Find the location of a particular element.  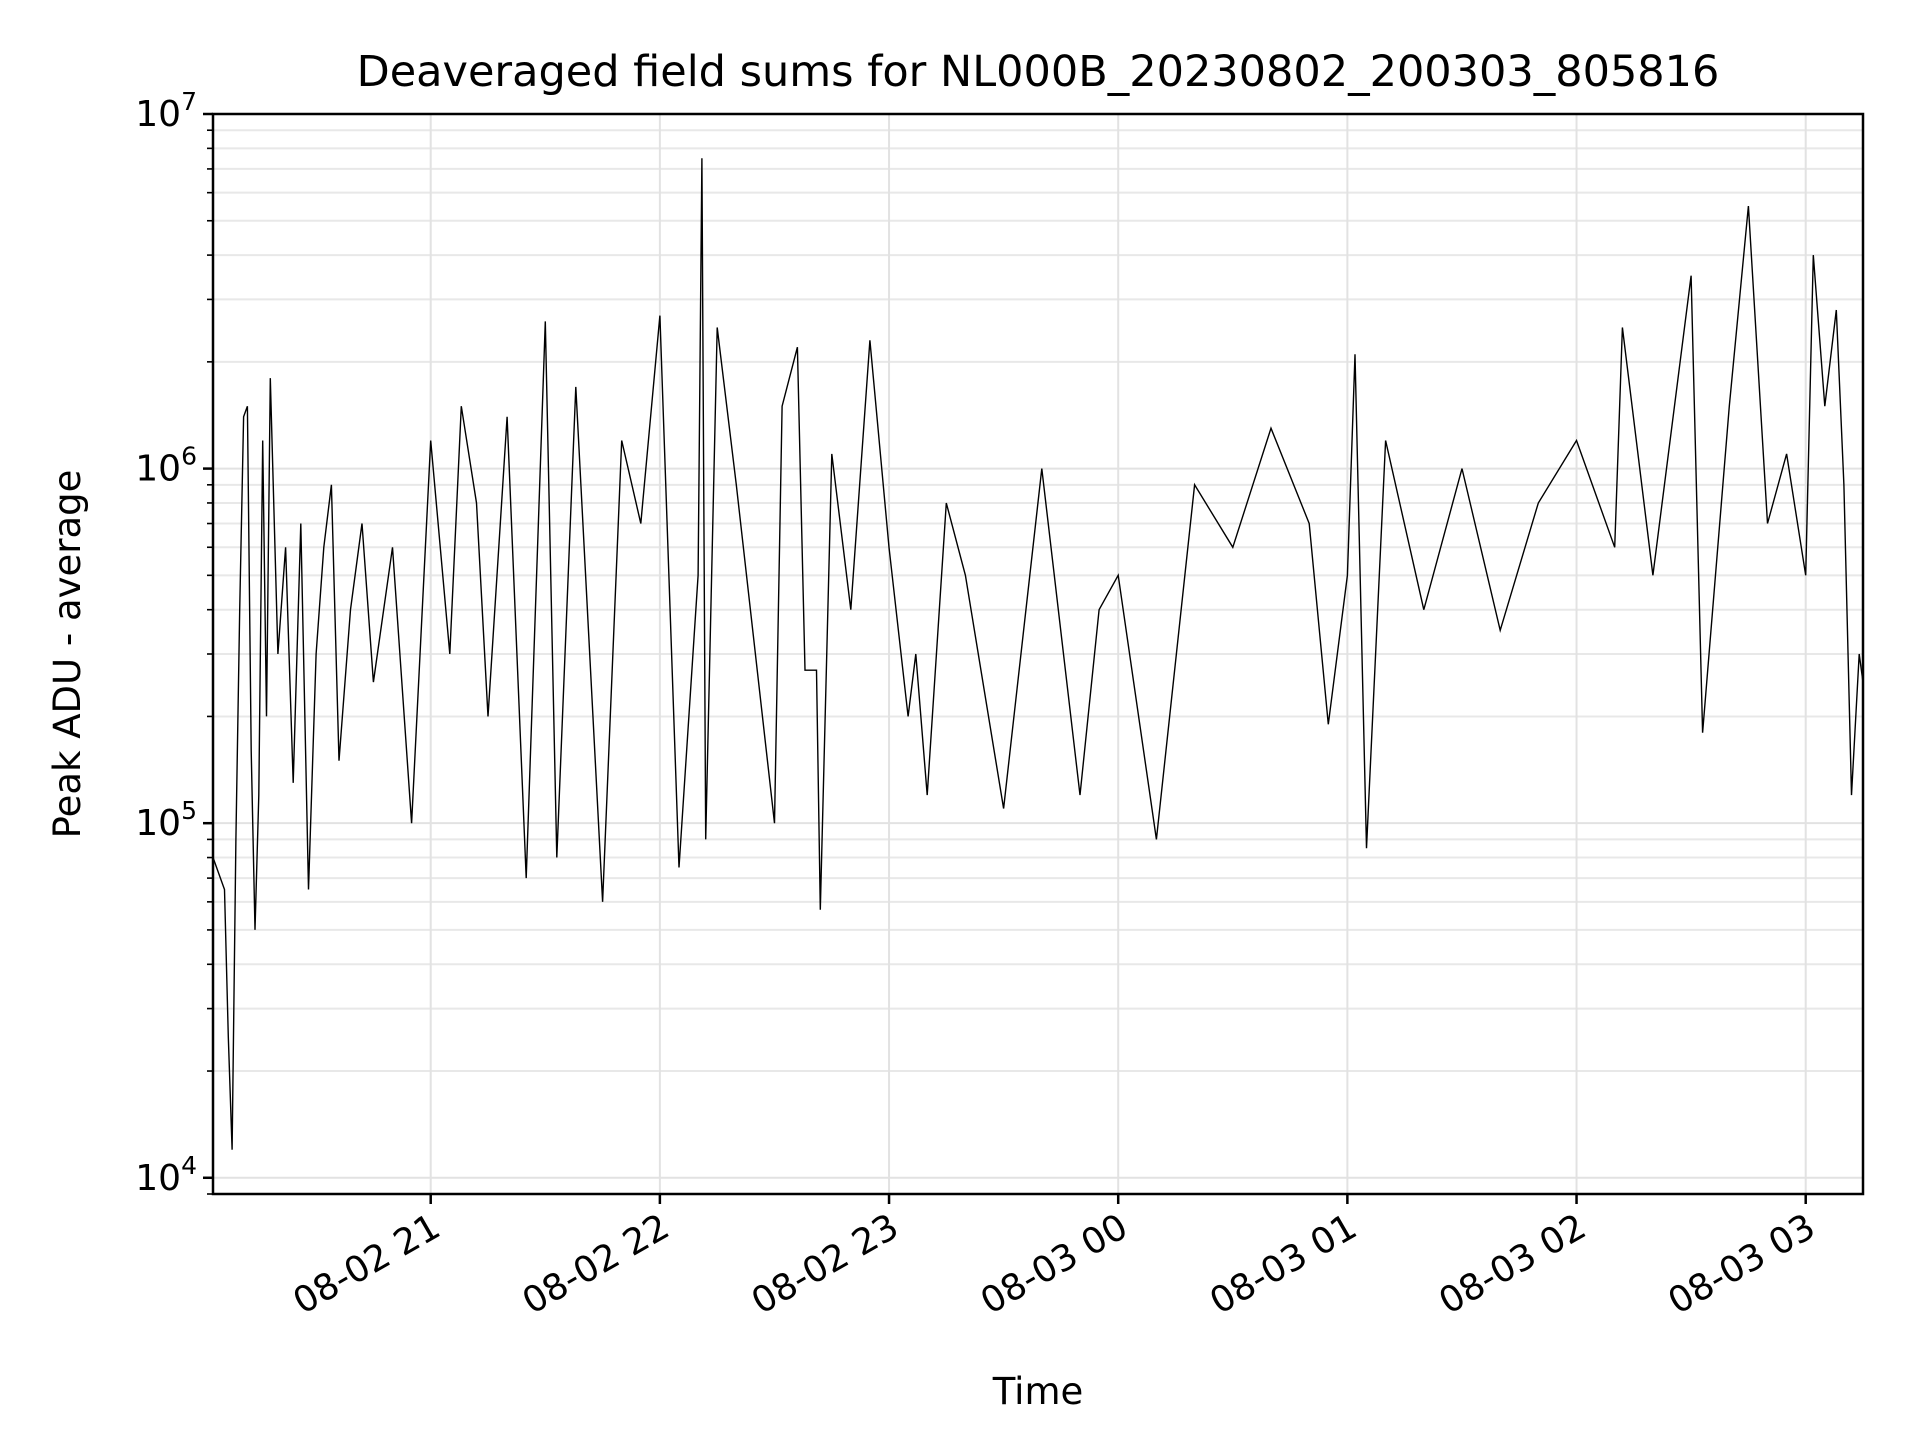

y-tick-label: 10⁷ is located at coordinates (166, 111).